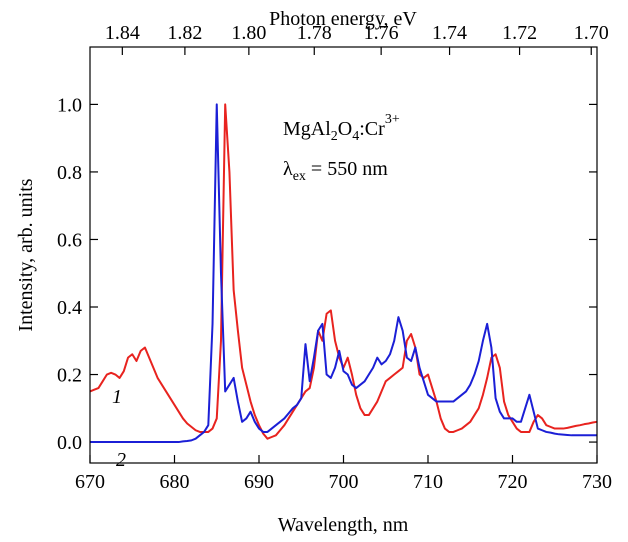  I want to click on x2-tick-label: 1.72, so click(519, 33).